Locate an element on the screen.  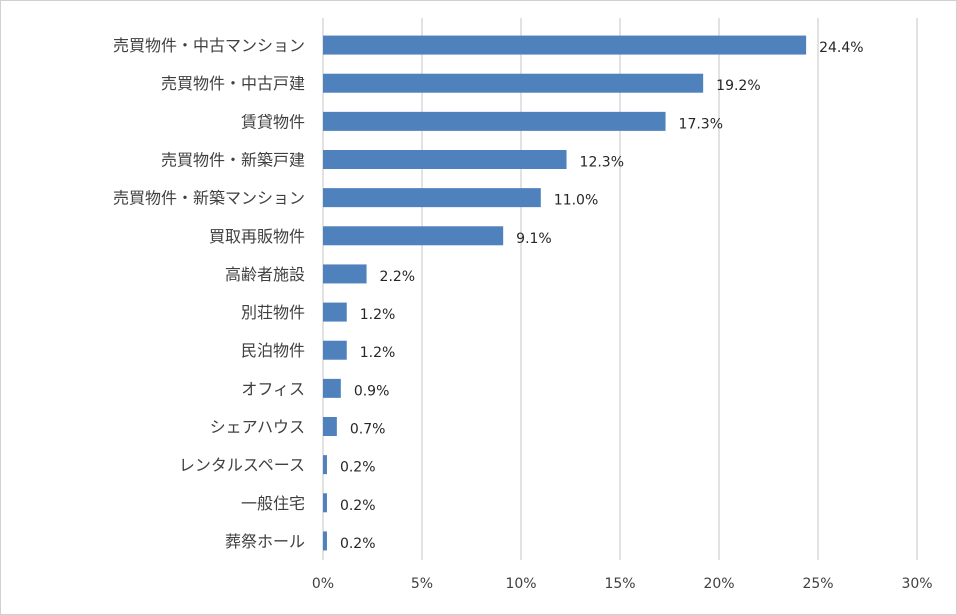
data-label: 2.2% is located at coordinates (398, 277).